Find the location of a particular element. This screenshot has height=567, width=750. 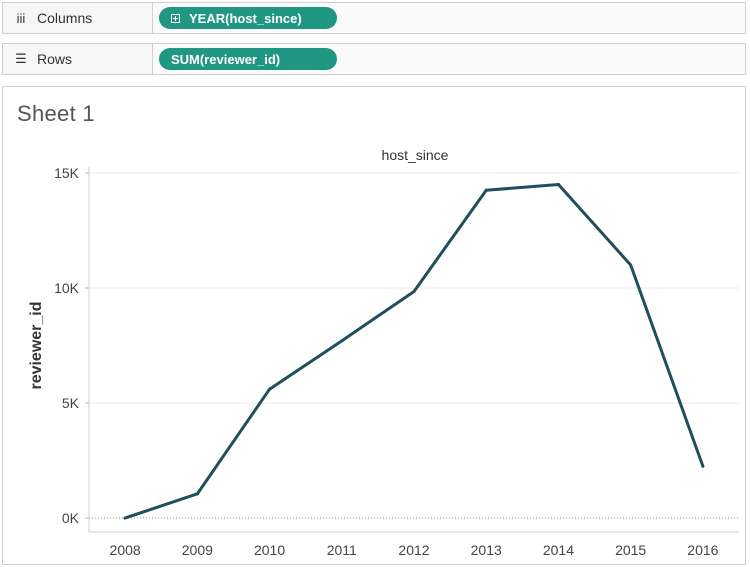

columns-shelf: iii Columns YEAR(host_since) is located at coordinates (374, 18).